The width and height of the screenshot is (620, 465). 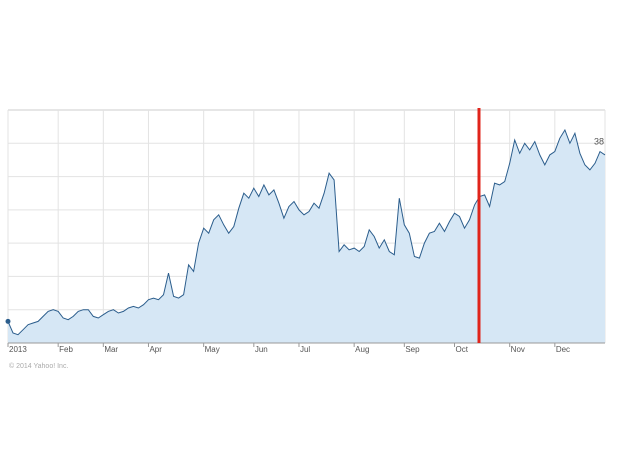 I want to click on x-tick-label: May, so click(x=212, y=349).